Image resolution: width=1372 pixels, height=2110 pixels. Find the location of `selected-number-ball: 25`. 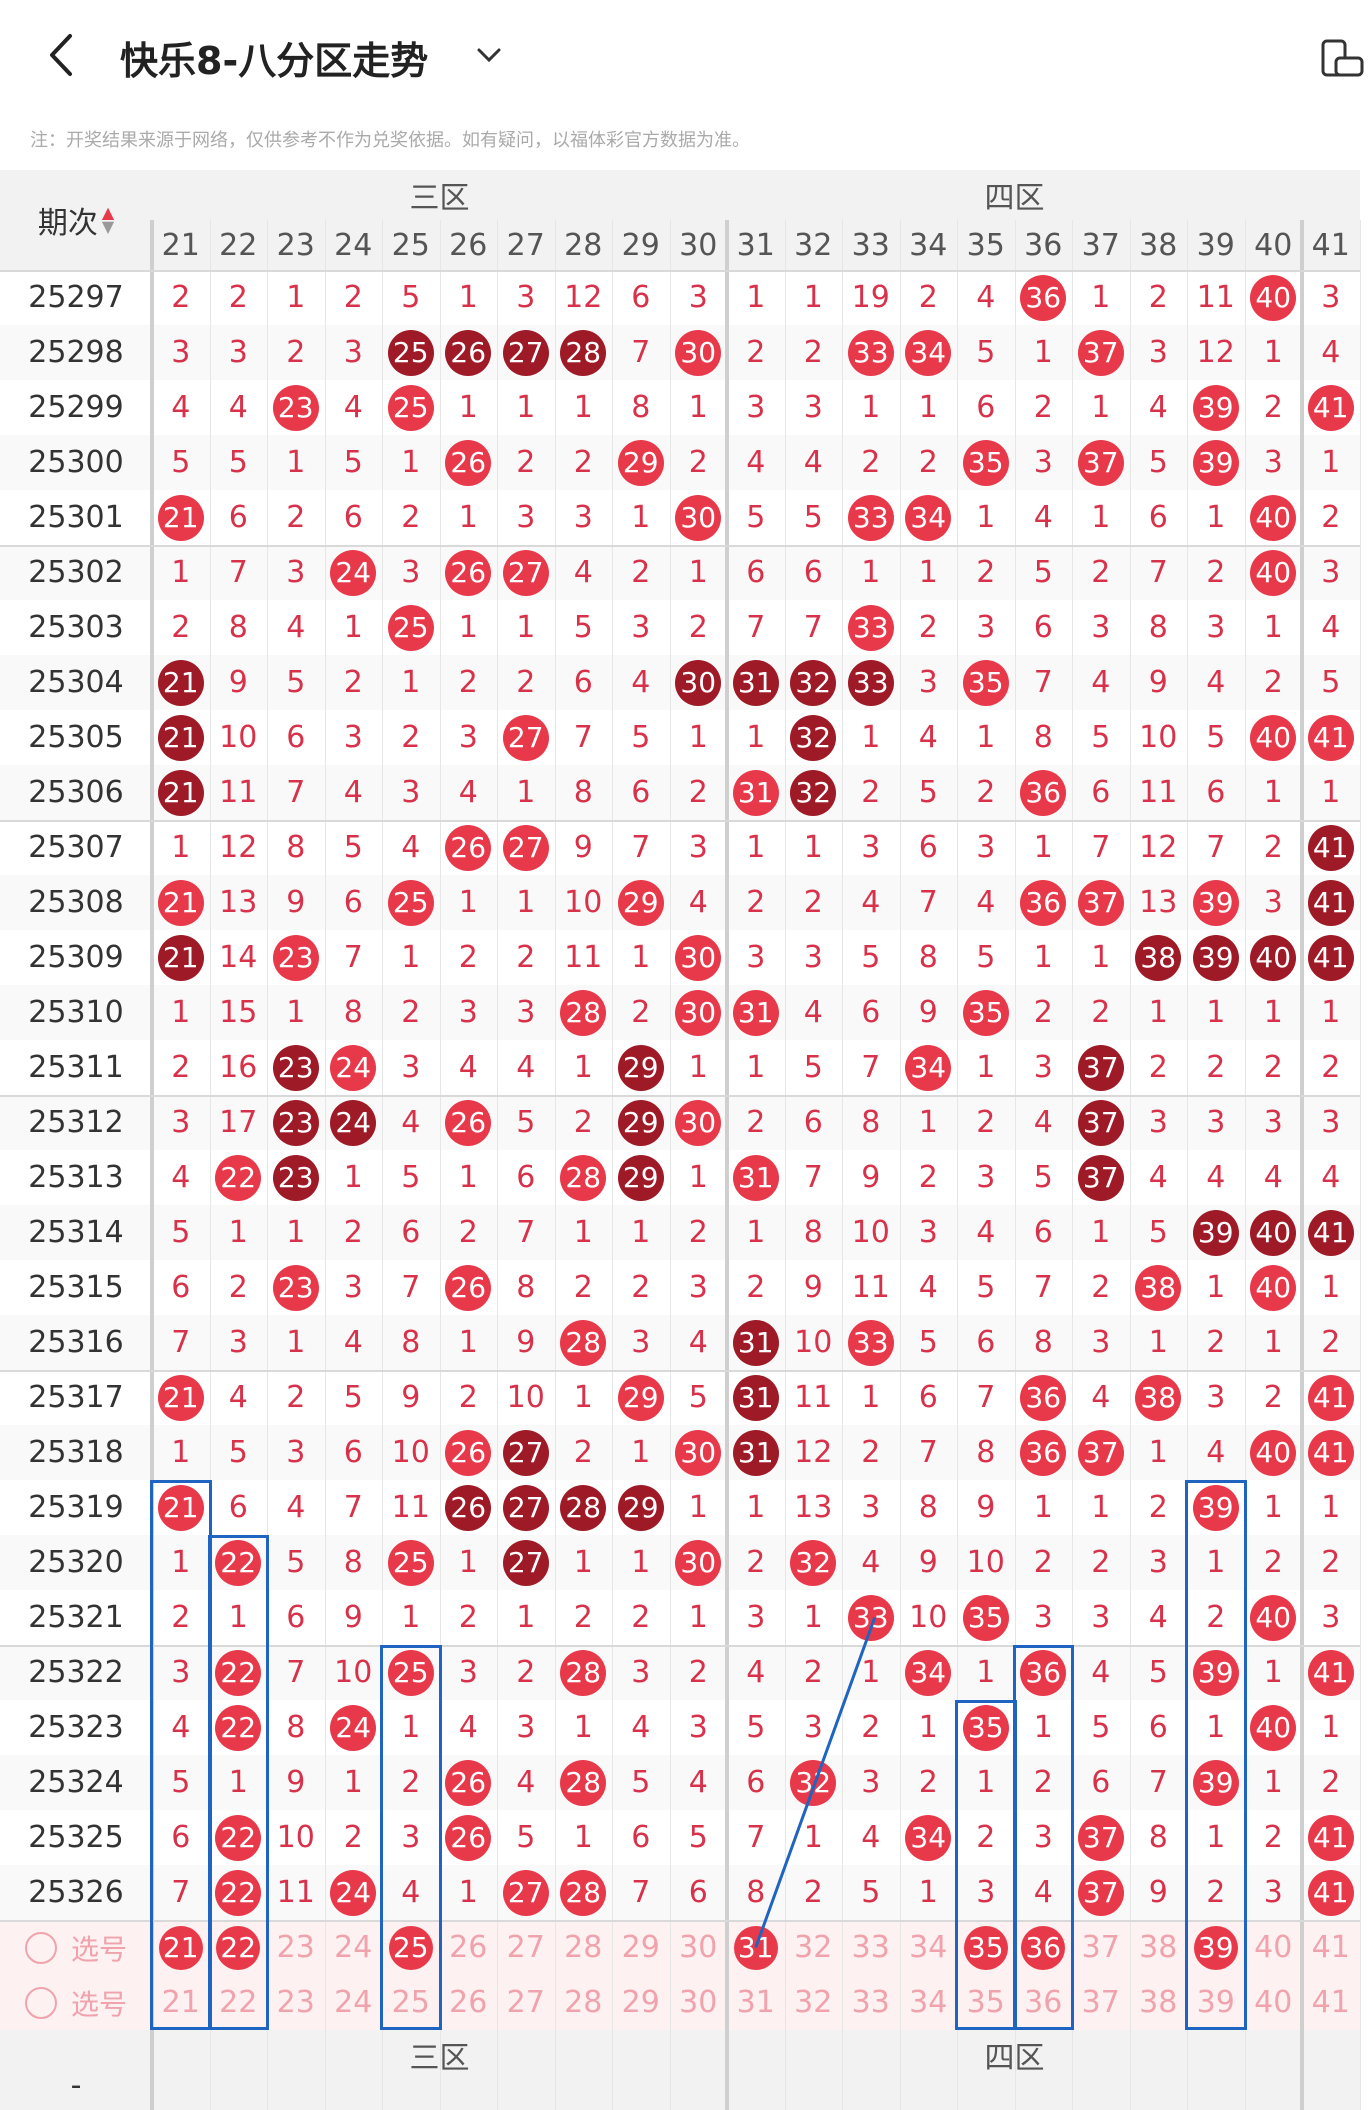

selected-number-ball: 25 is located at coordinates (410, 1947).